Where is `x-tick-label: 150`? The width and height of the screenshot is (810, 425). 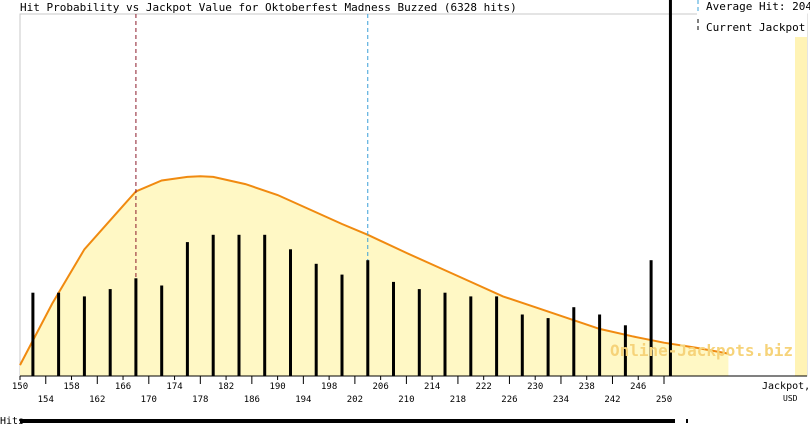
x-tick-label: 150 is located at coordinates (20, 387).